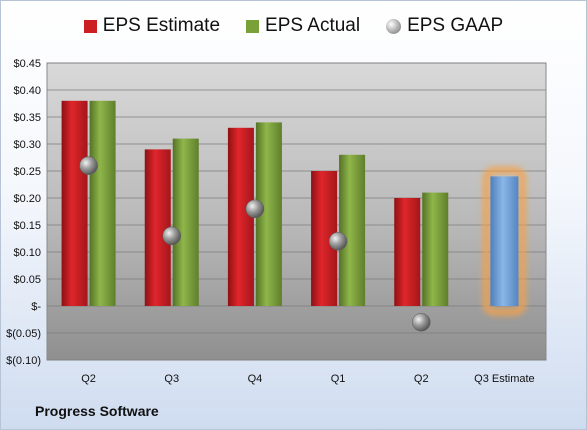  I want to click on legend-item-eps-gaap: EPS GAAP, so click(444, 26).